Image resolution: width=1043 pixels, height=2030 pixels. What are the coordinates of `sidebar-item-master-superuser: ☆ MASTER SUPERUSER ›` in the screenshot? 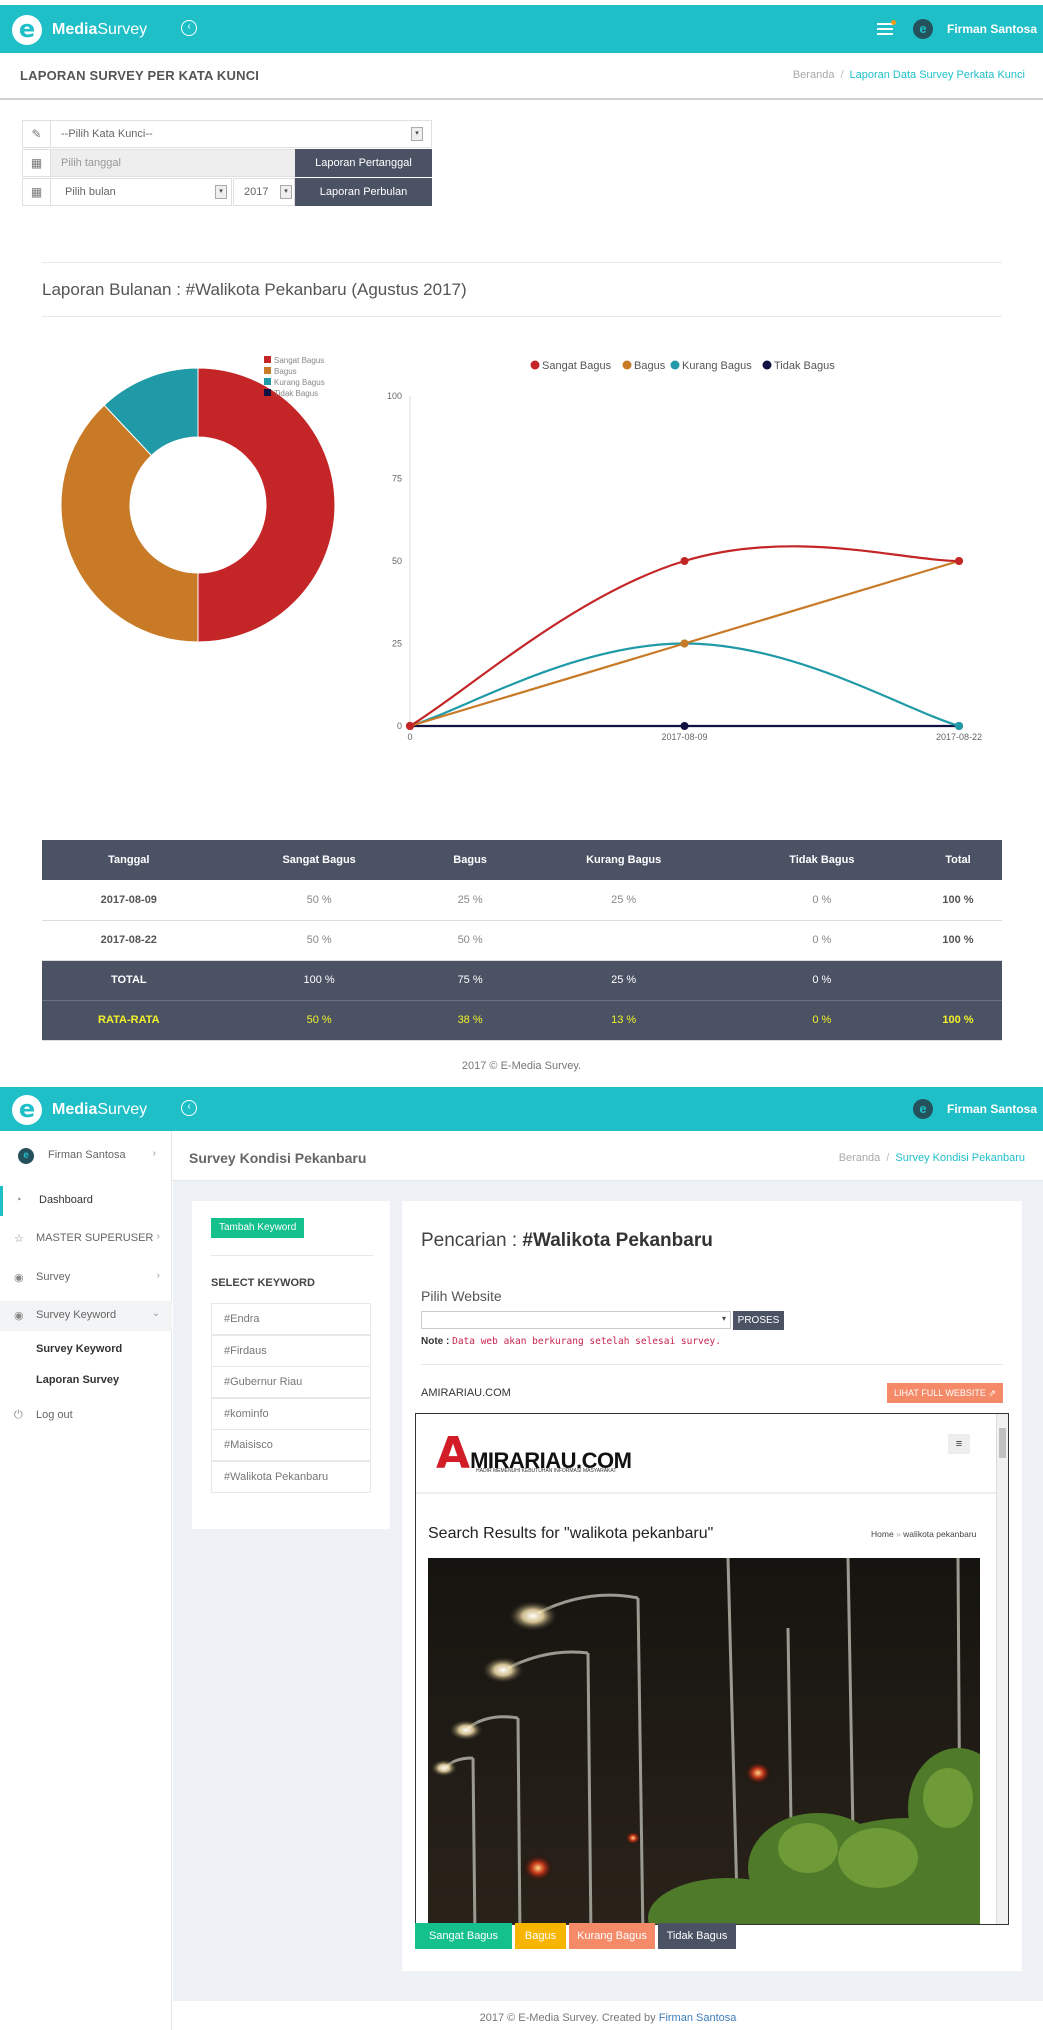 It's located at (86, 1239).